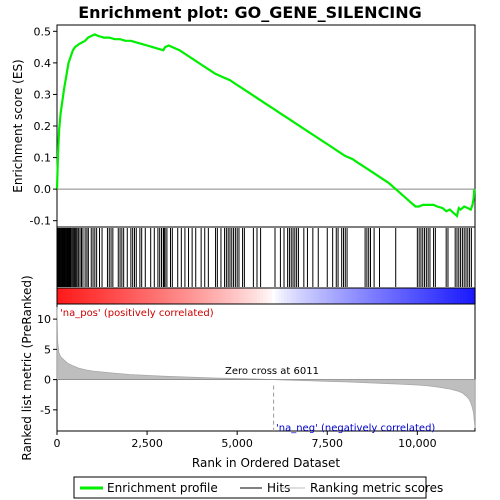  I want to click on es-y-label: Enrichment score (ES), so click(18, 125).